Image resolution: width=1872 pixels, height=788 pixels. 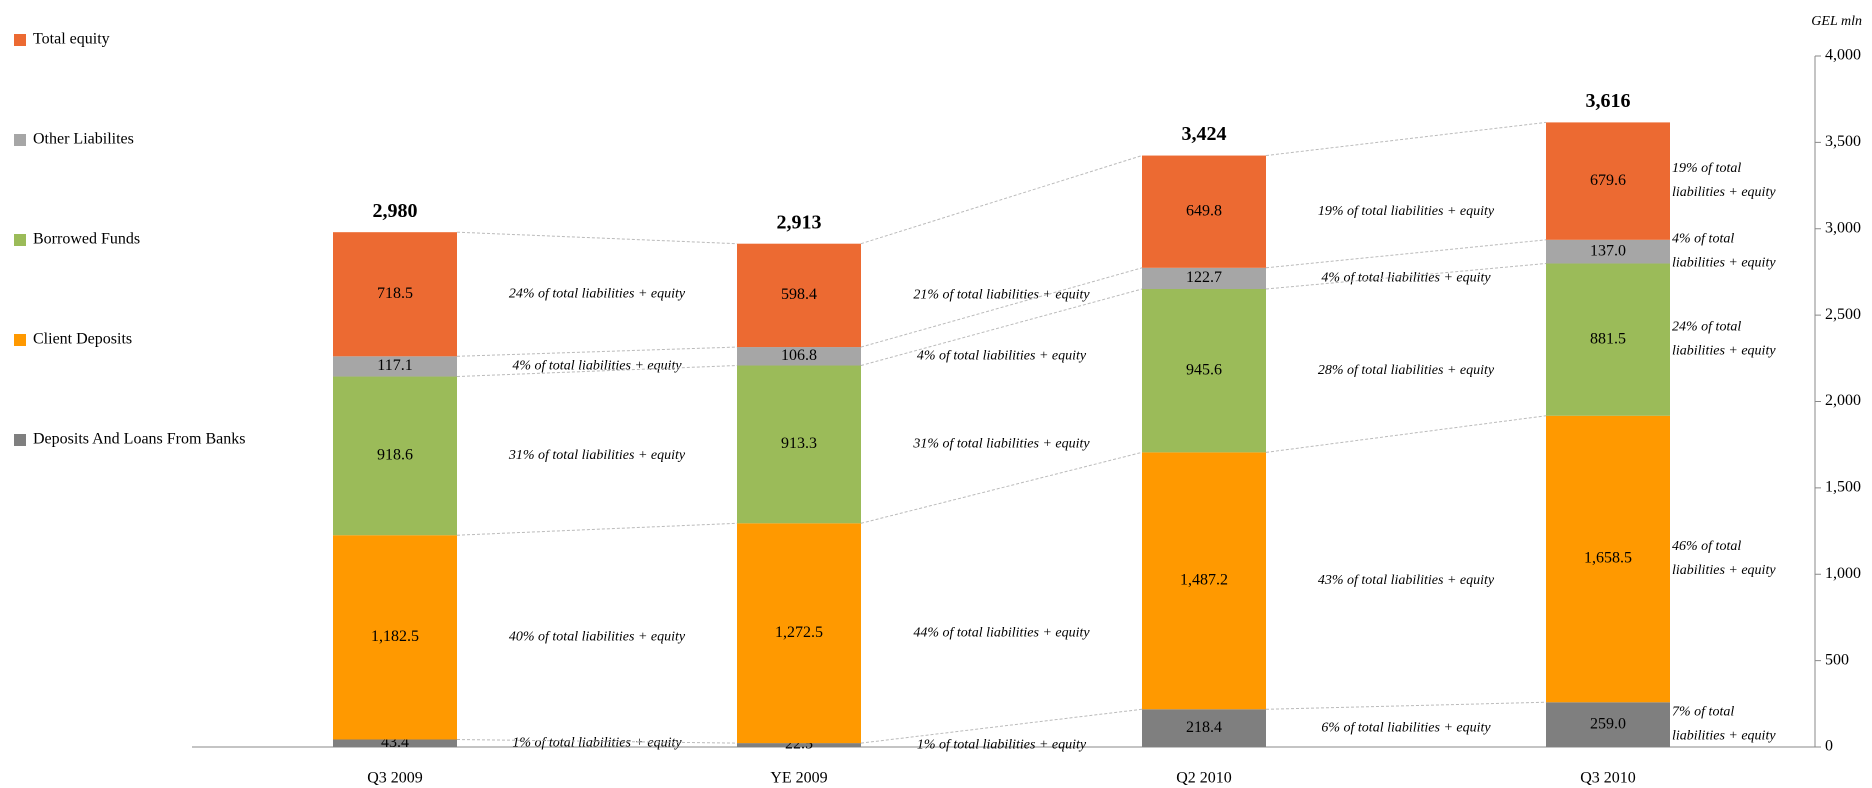 What do you see at coordinates (1843, 141) in the screenshot?
I see `y-tick-label: 3,500` at bounding box center [1843, 141].